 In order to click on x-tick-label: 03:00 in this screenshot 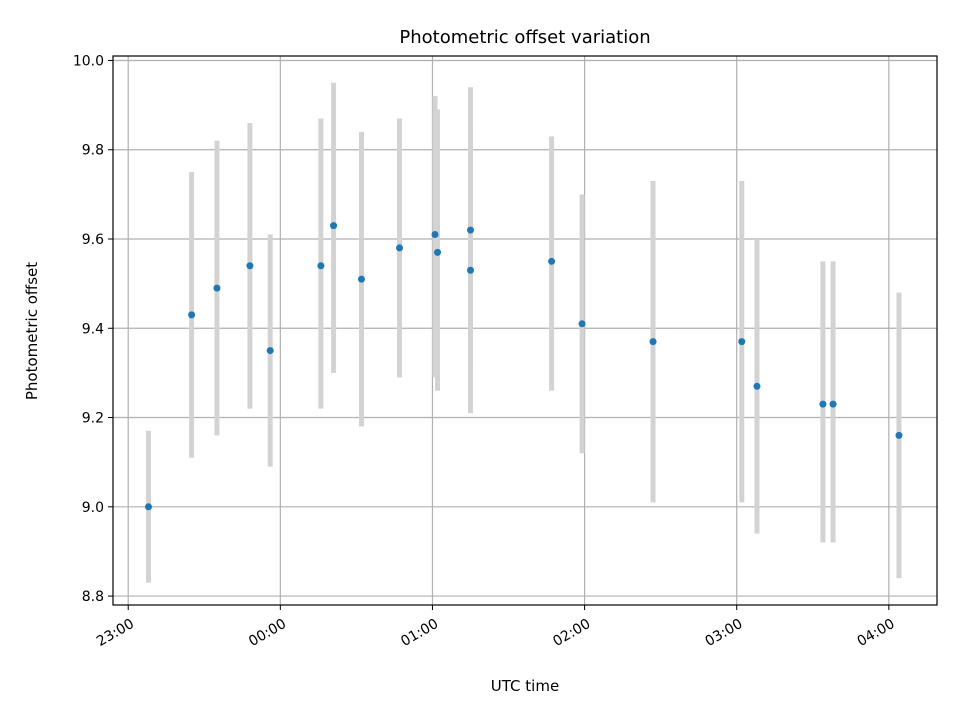, I will do `click(724, 633)`.